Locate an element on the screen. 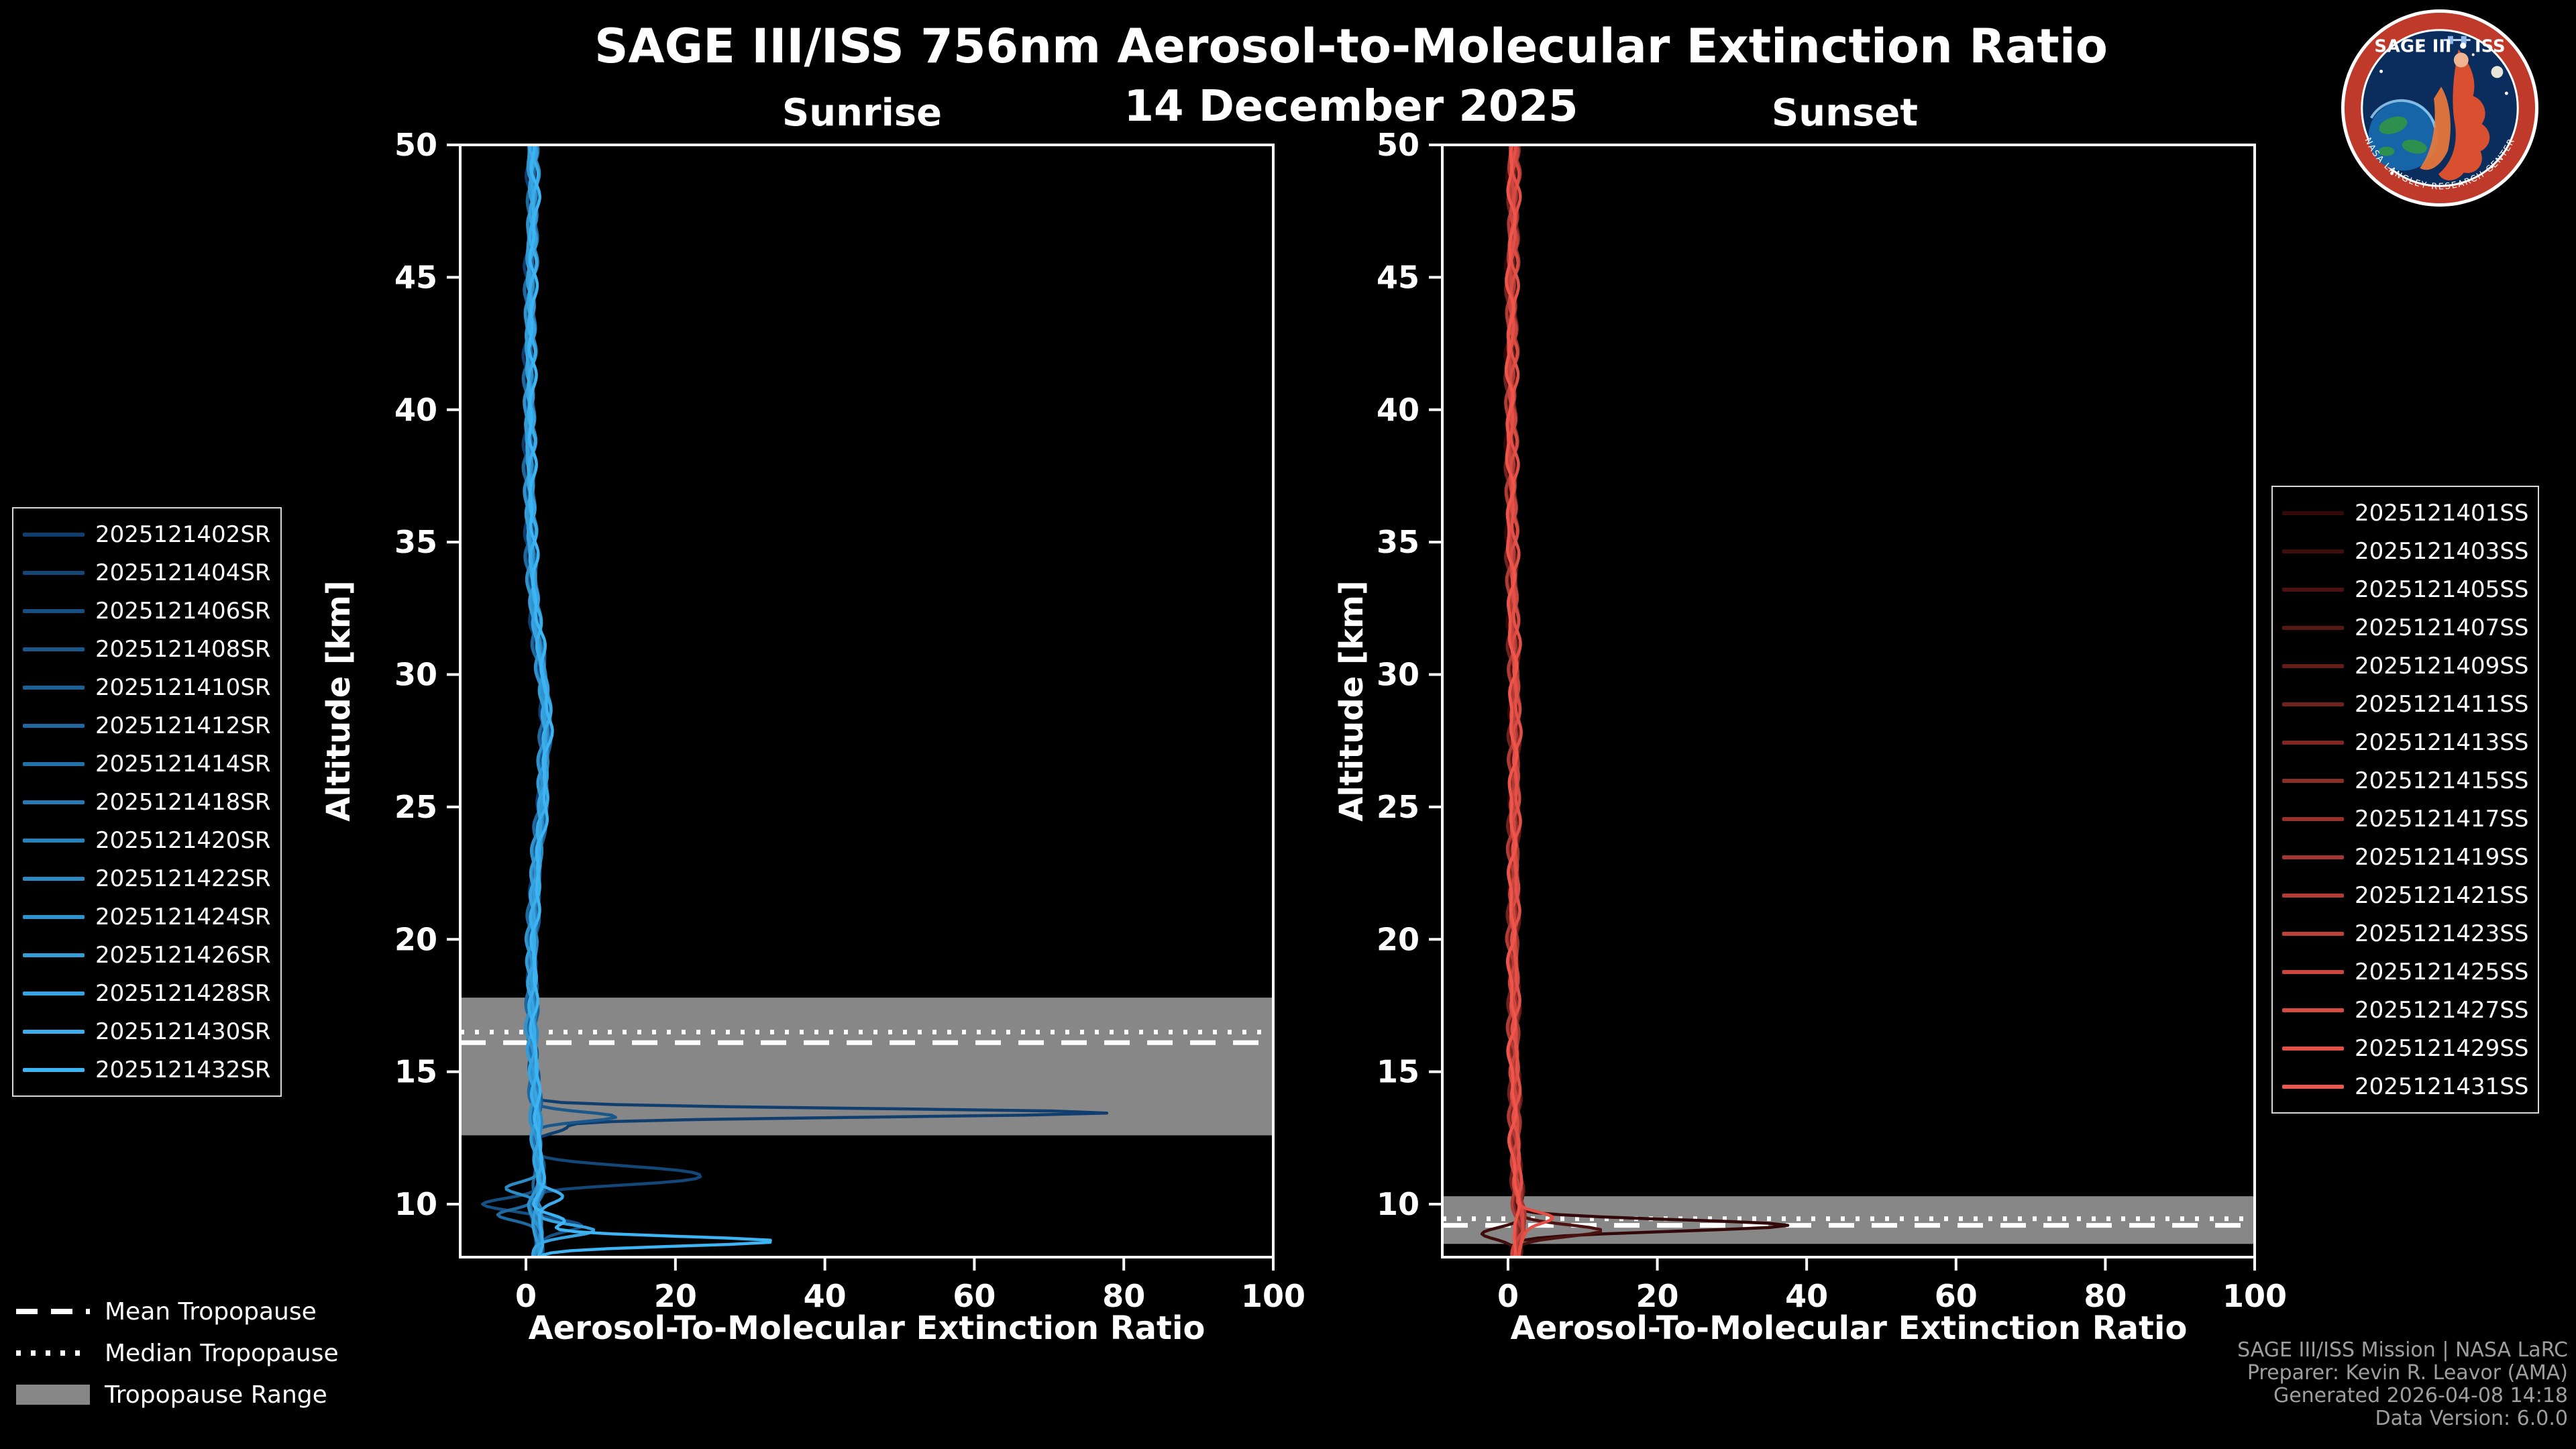  legend-item: 2025121426SR is located at coordinates (147, 955).